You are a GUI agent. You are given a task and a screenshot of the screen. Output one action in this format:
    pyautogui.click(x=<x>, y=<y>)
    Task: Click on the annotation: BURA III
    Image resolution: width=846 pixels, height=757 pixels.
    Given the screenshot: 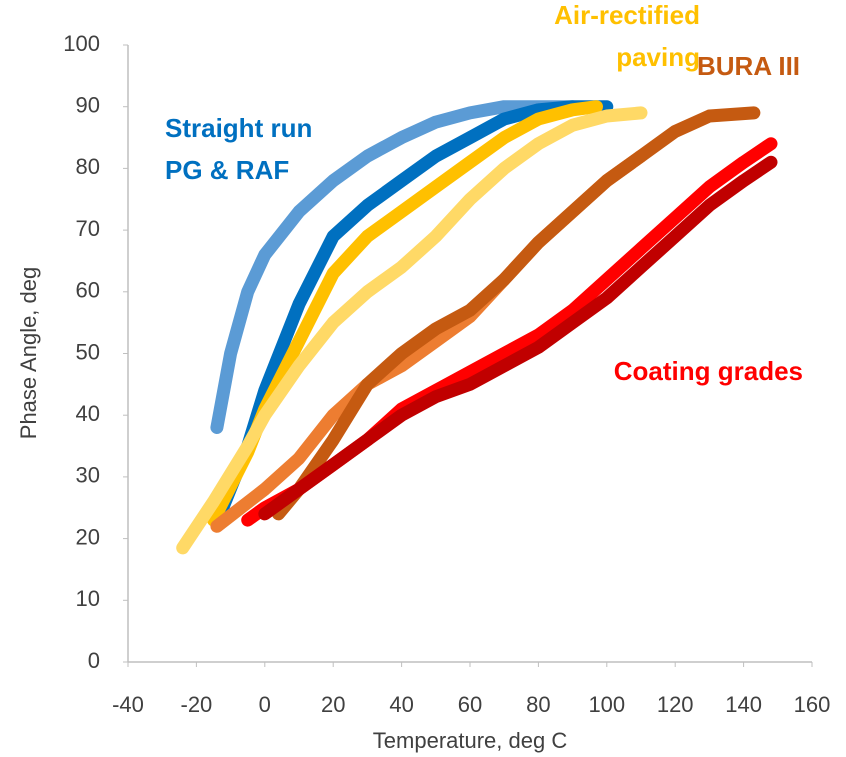 What is the action you would take?
    pyautogui.click(x=748, y=66)
    